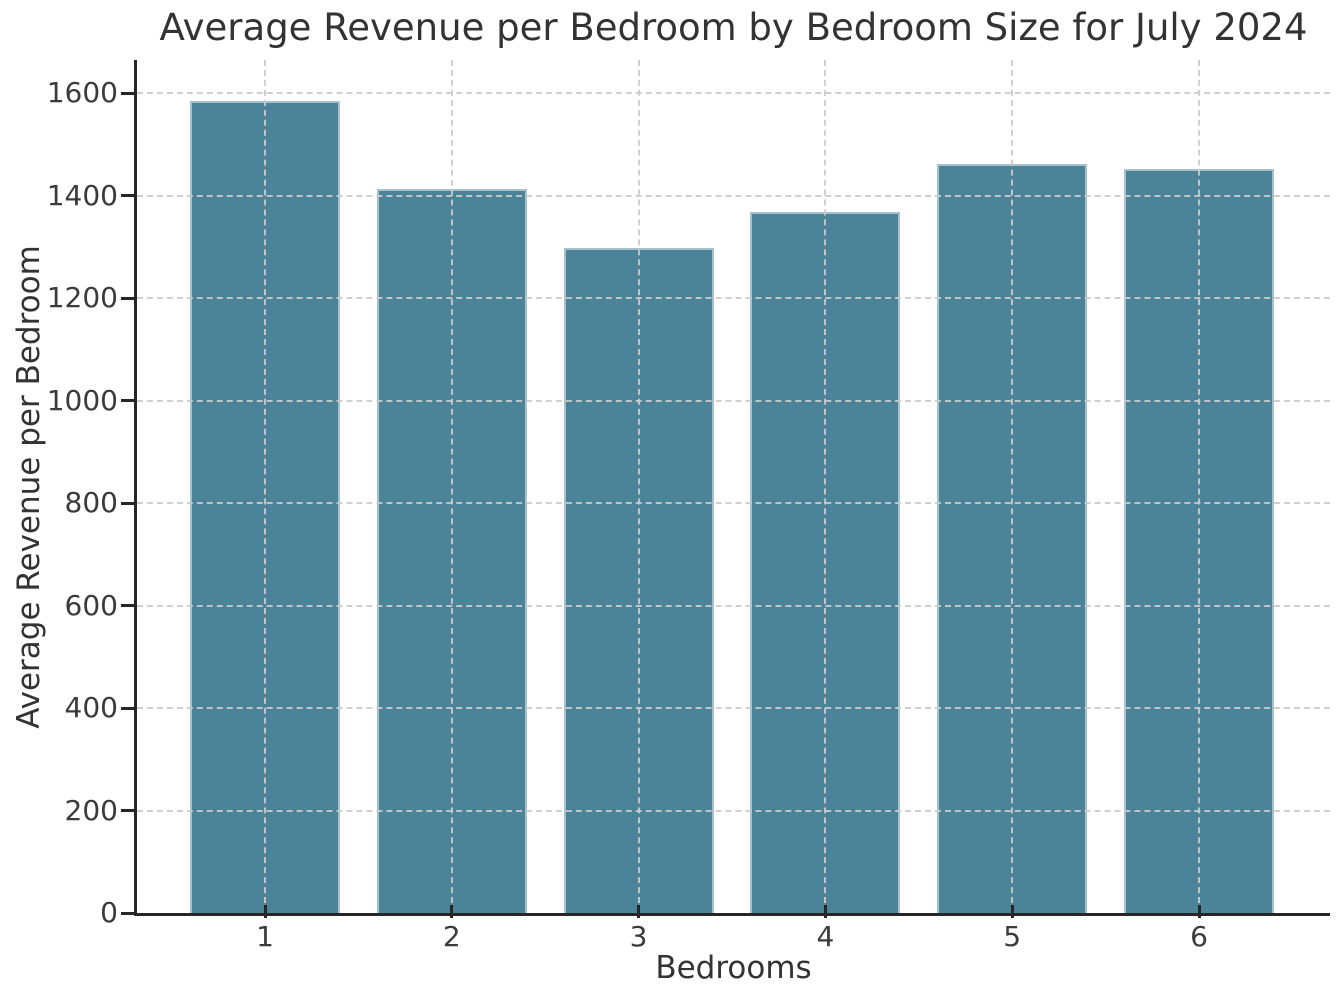 This screenshot has width=1344, height=1004. I want to click on y-tick-label: 1000, so click(82, 400).